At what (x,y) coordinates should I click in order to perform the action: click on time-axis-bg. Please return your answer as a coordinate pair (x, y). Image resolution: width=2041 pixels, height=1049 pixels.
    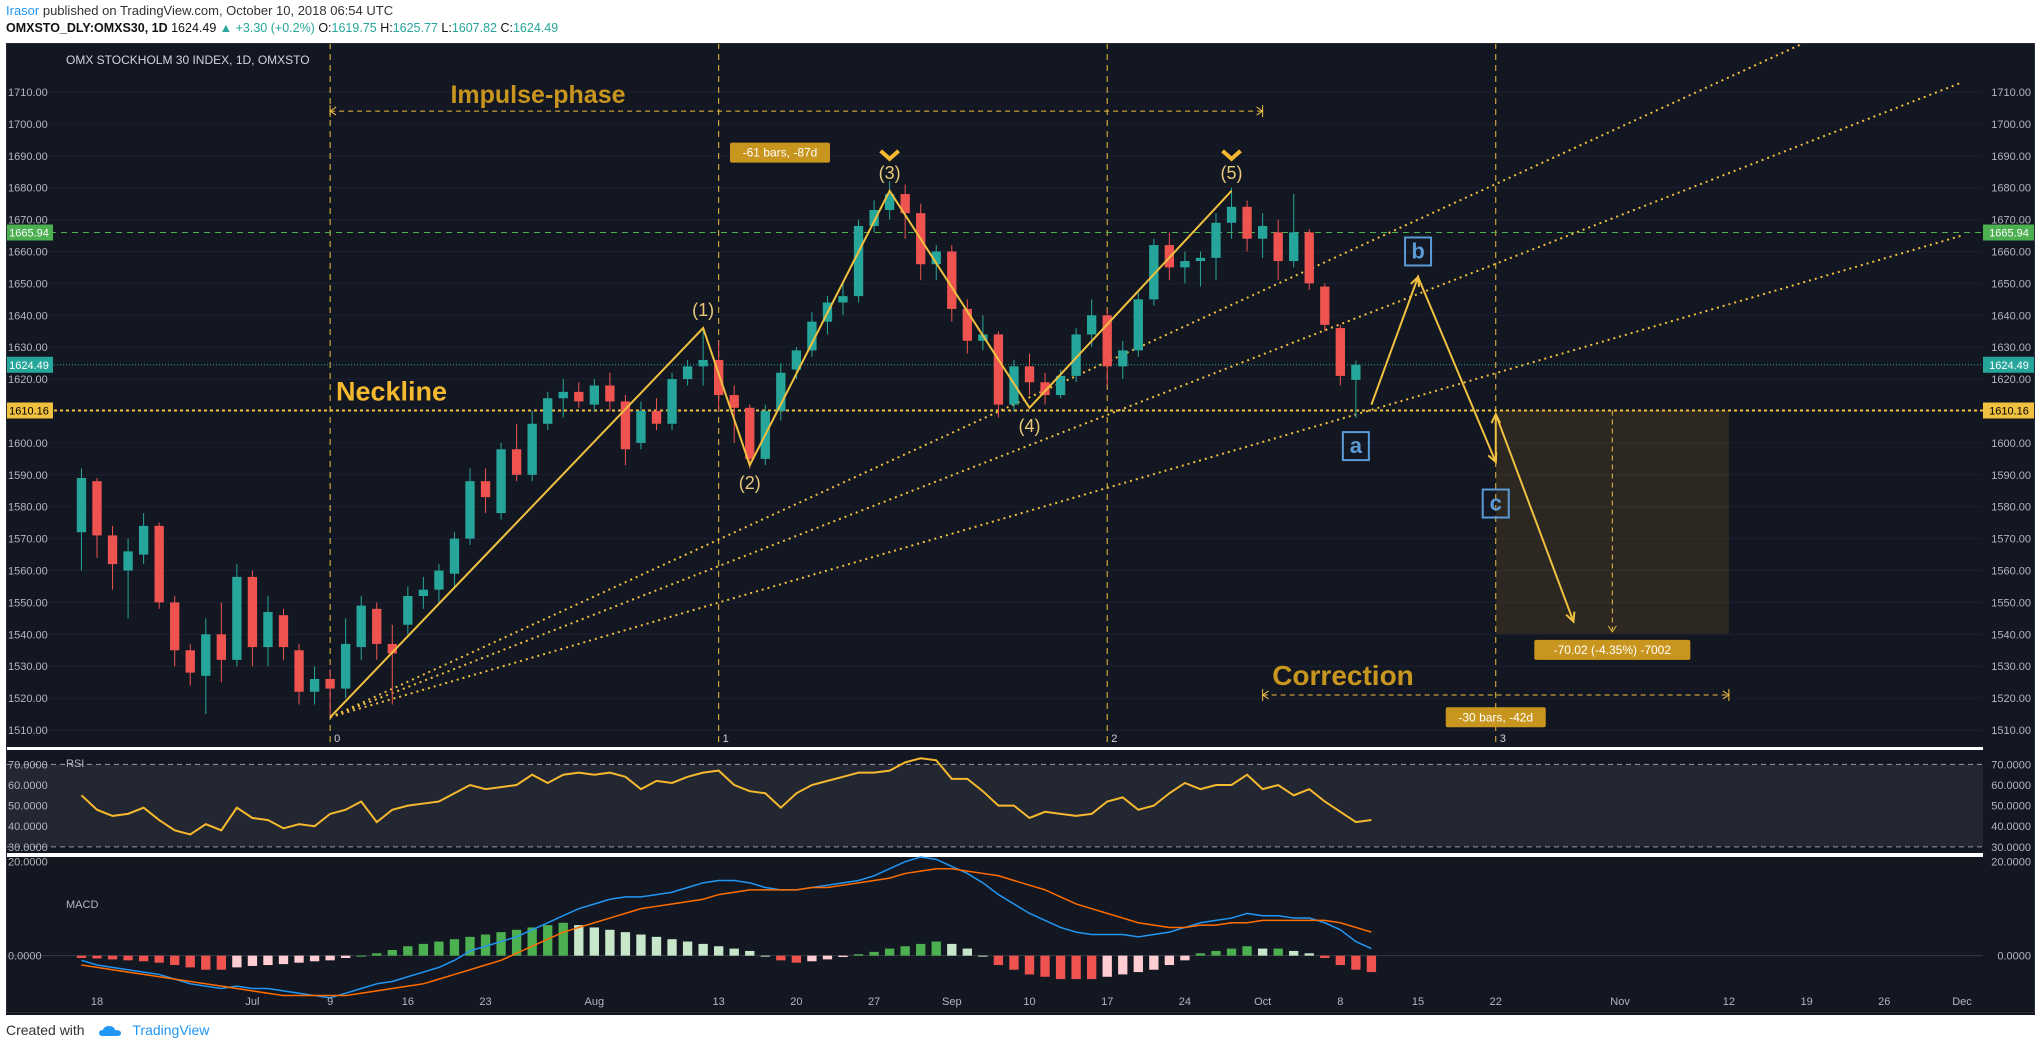
    Looking at the image, I should click on (1020, 1013).